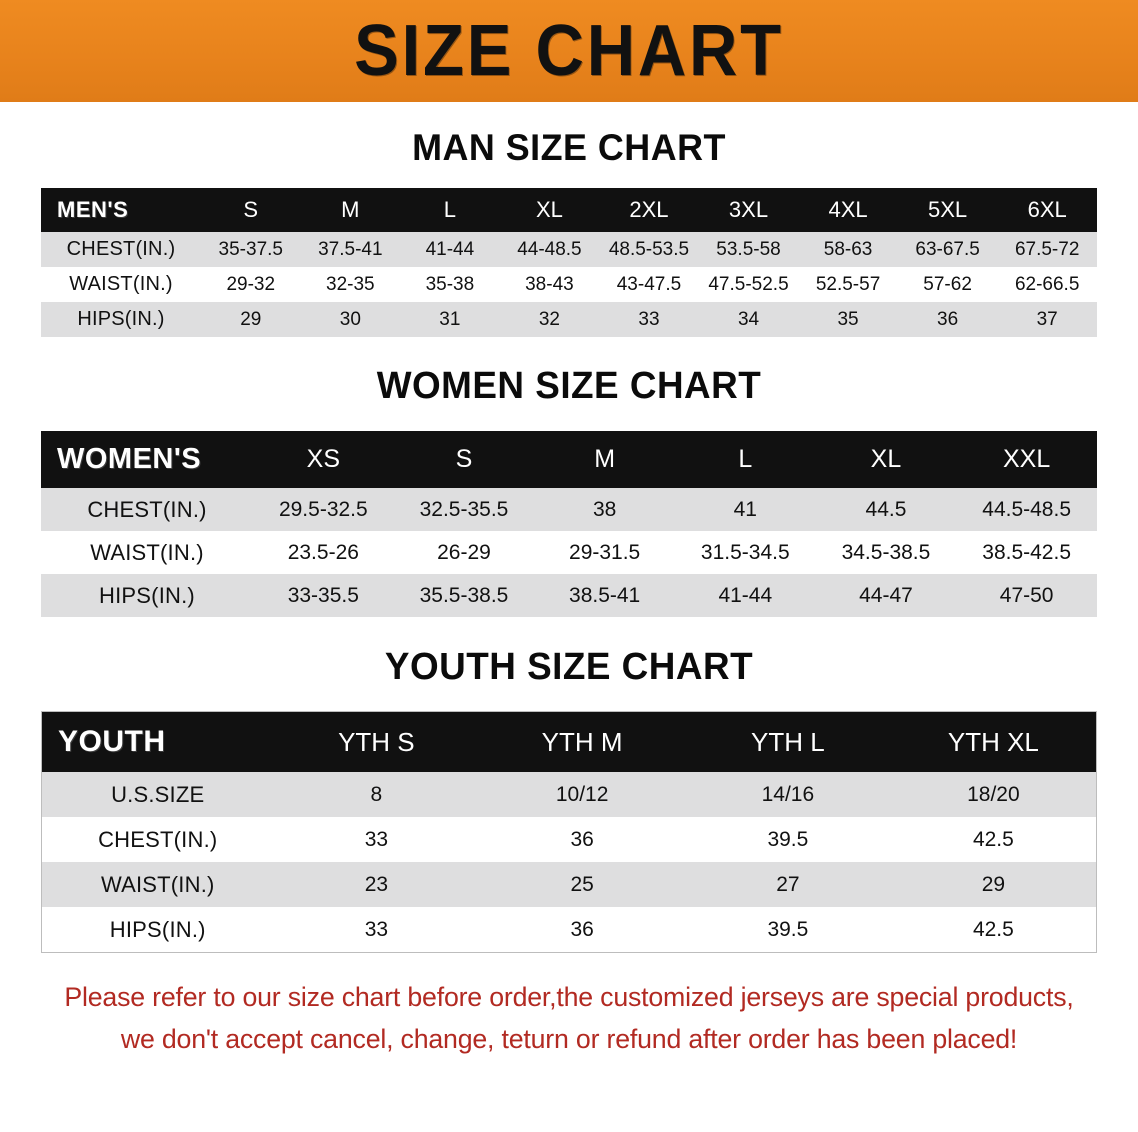 The height and width of the screenshot is (1132, 1138). Describe the element at coordinates (649, 249) in the screenshot. I see `measurement-value: 48.5-53.5` at that location.